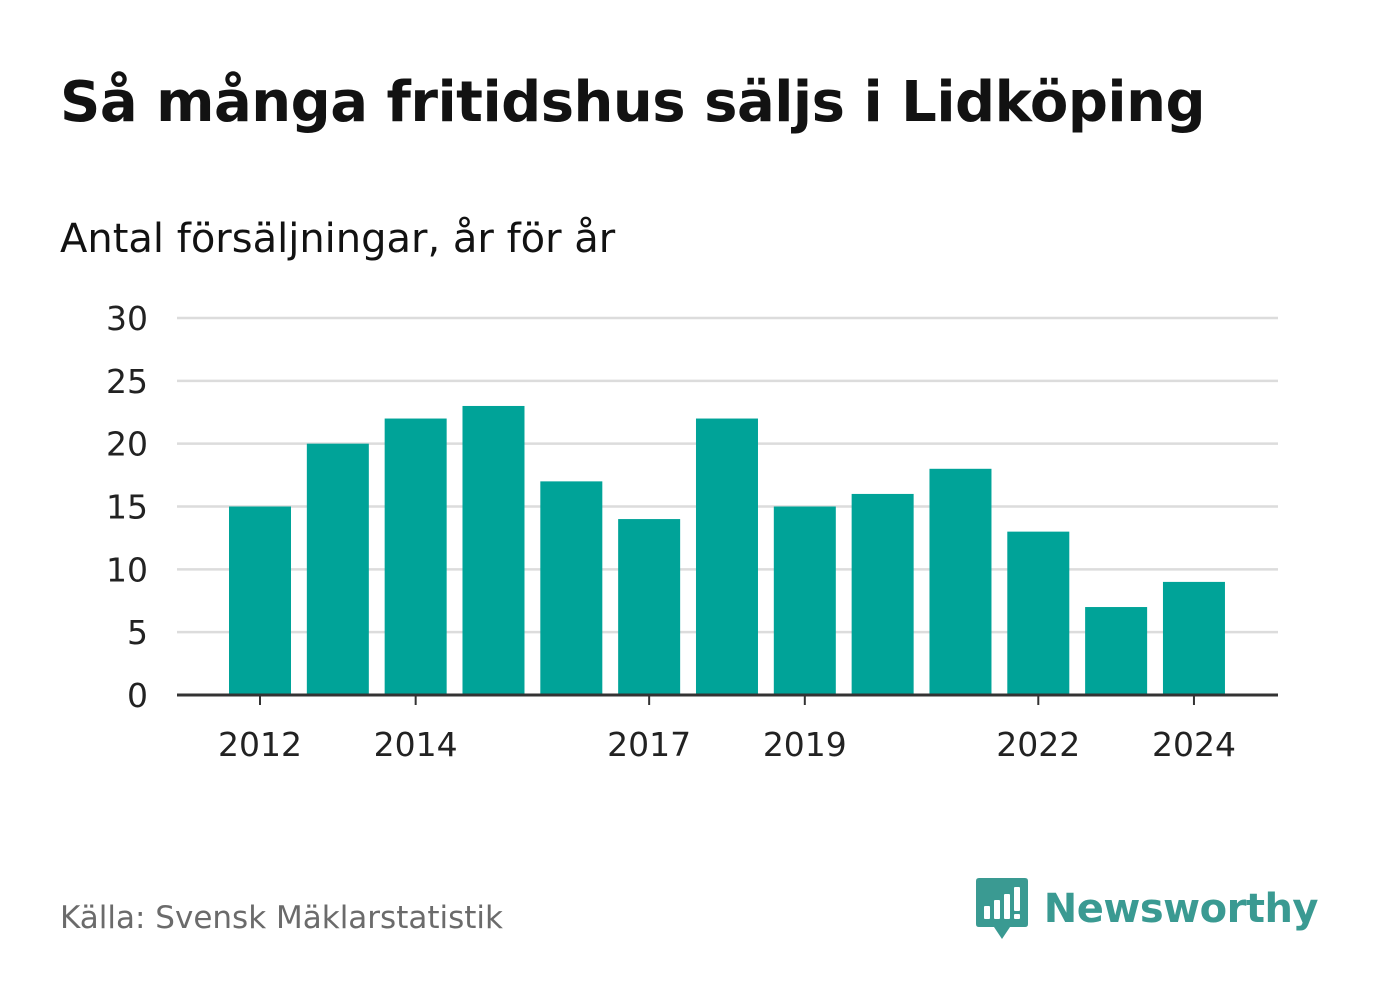 The width and height of the screenshot is (1382, 999). I want to click on source-note: Källa: Svensk Mäklarstatistik, so click(281, 918).